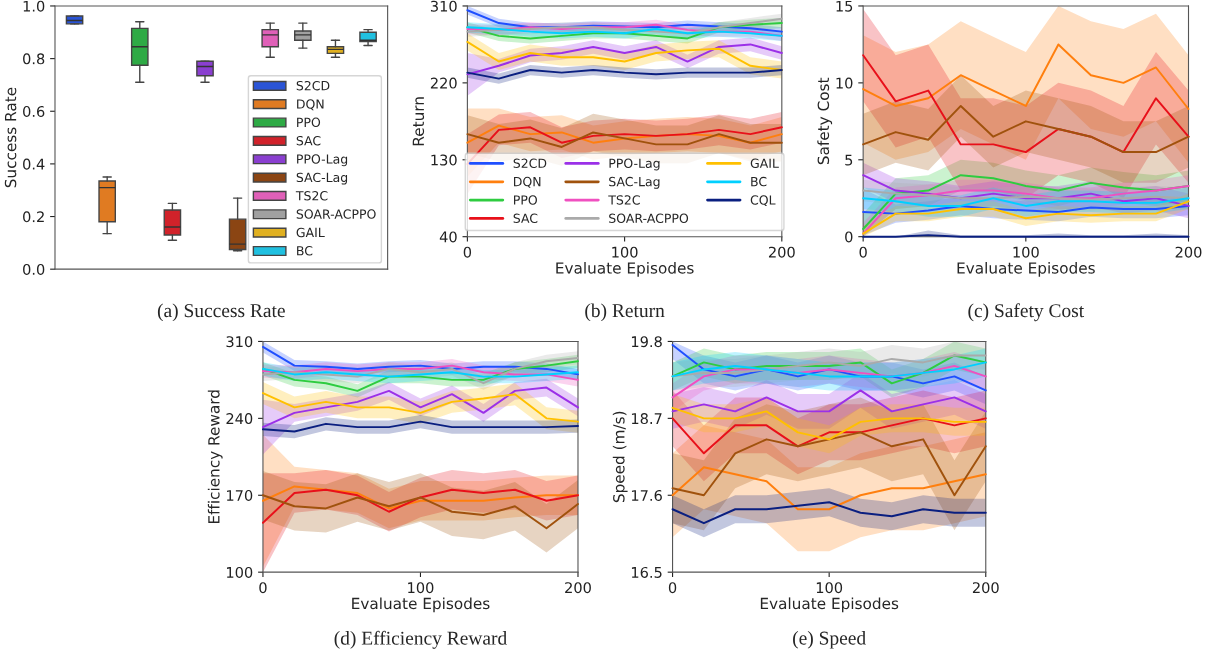 This screenshot has height=663, width=1214. I want to click on y-tick-label: 0.8, so click(34, 59).